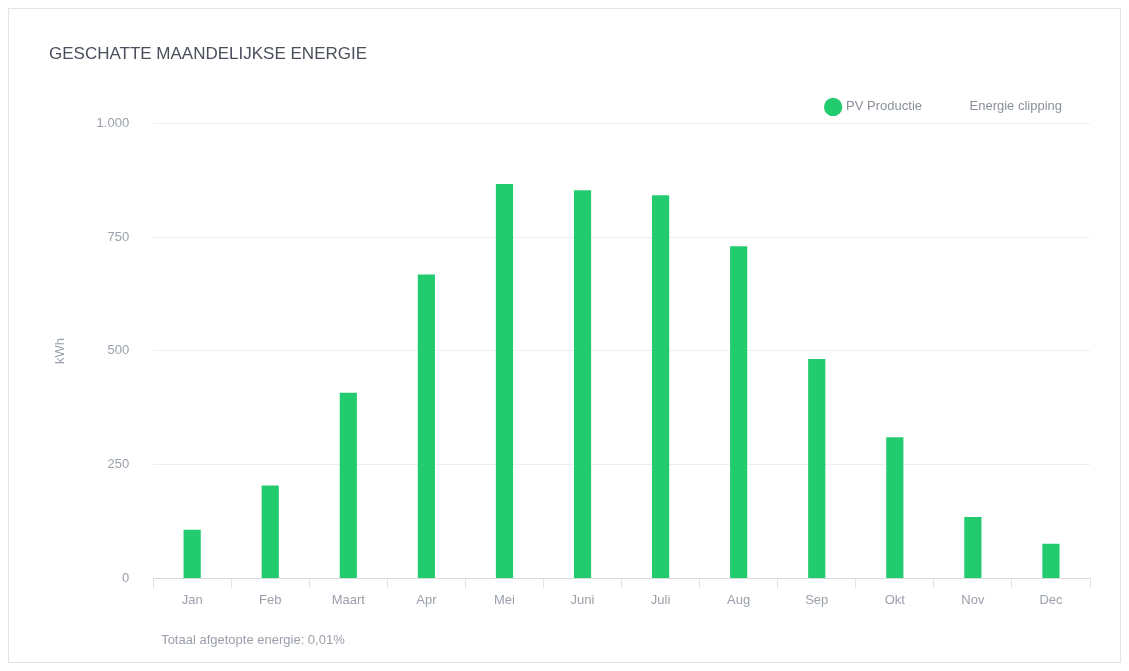  What do you see at coordinates (118, 236) in the screenshot?
I see `y-tick-label: 750` at bounding box center [118, 236].